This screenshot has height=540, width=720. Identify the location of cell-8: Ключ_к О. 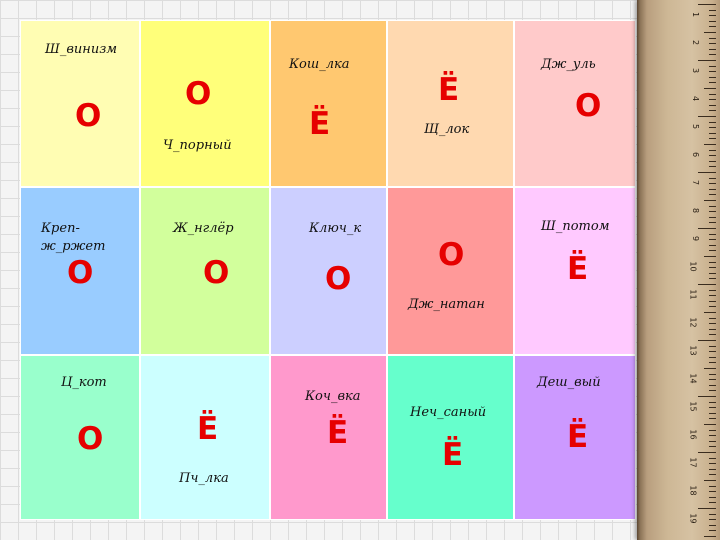
(328, 271).